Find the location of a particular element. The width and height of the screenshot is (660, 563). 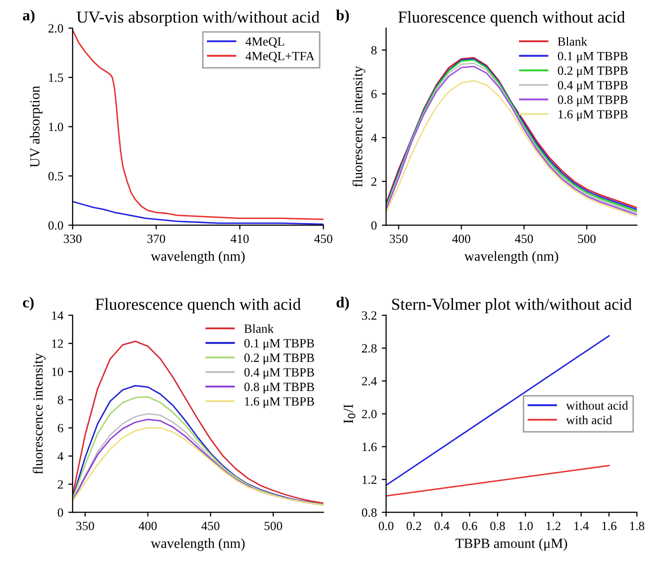

y-tick-label: 0.0 is located at coordinates (56, 225).